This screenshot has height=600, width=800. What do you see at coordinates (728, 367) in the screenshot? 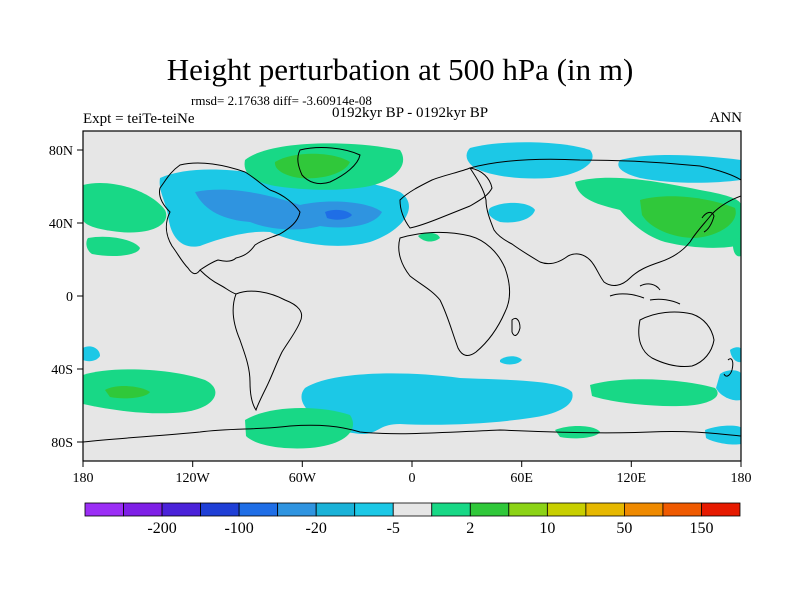
I see `coast-new-zealand` at bounding box center [728, 367].